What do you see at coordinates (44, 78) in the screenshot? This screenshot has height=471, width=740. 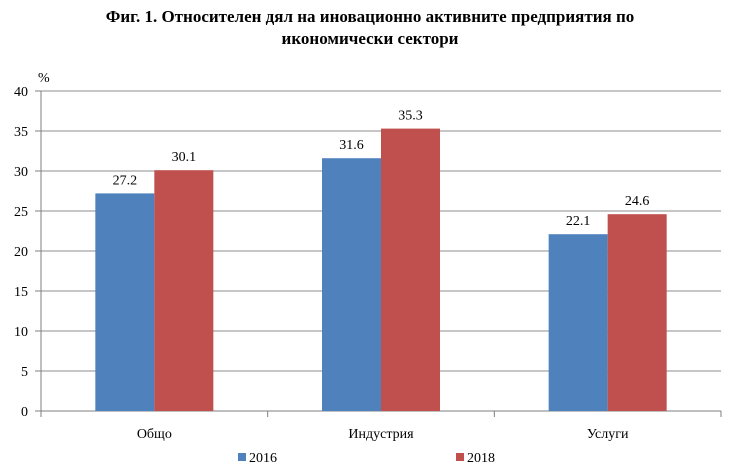 I see `y-axis-label: %` at bounding box center [44, 78].